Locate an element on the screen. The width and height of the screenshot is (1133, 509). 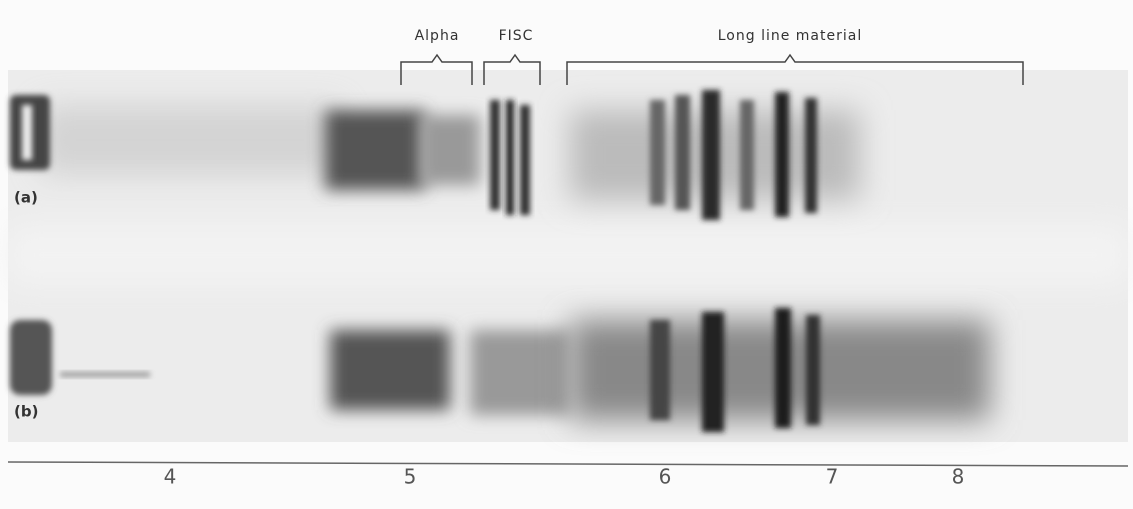
scale-tick-label: 5 is located at coordinates (410, 477).